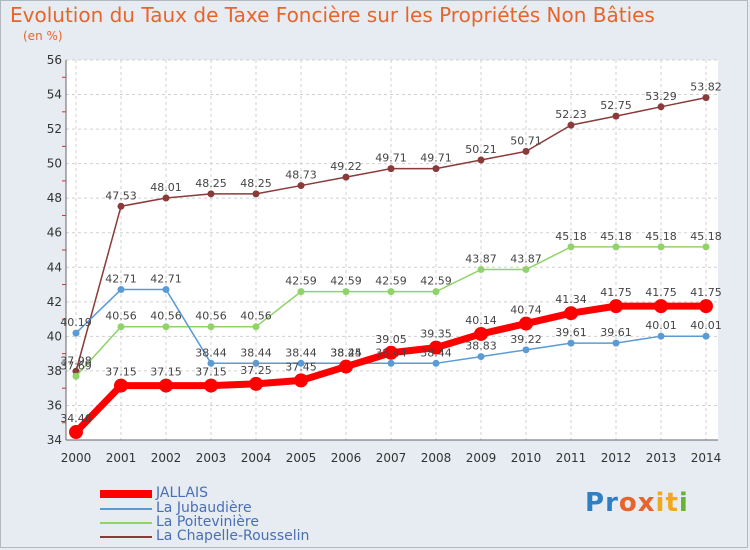  I want to click on legend-swatch-la-chapelle-rousselin, so click(126, 536).